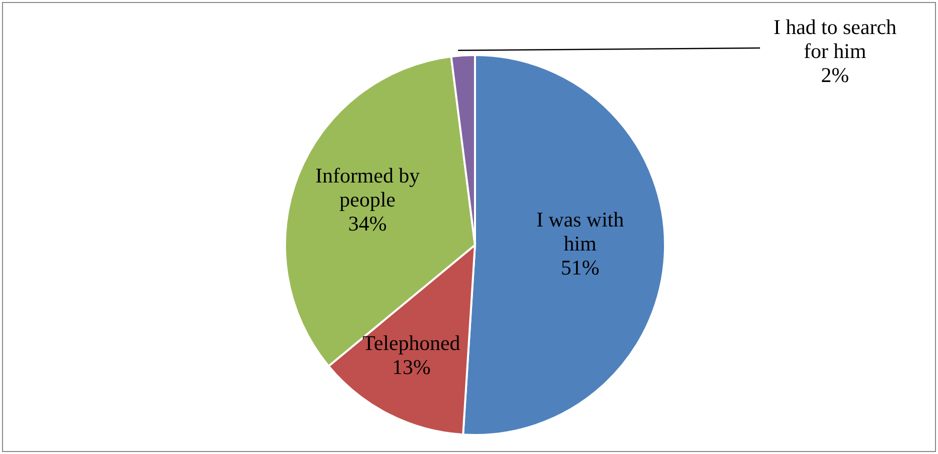 The width and height of the screenshot is (938, 454). What do you see at coordinates (580, 267) in the screenshot?
I see `data-label: 51%` at bounding box center [580, 267].